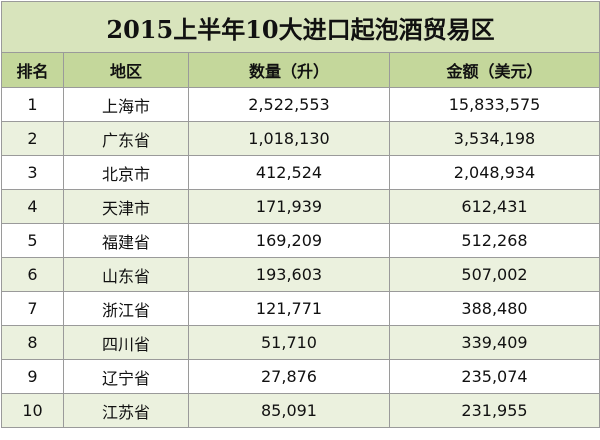 Image resolution: width=600 pixels, height=440 pixels. I want to click on table-cell: 171,939, so click(289, 206).